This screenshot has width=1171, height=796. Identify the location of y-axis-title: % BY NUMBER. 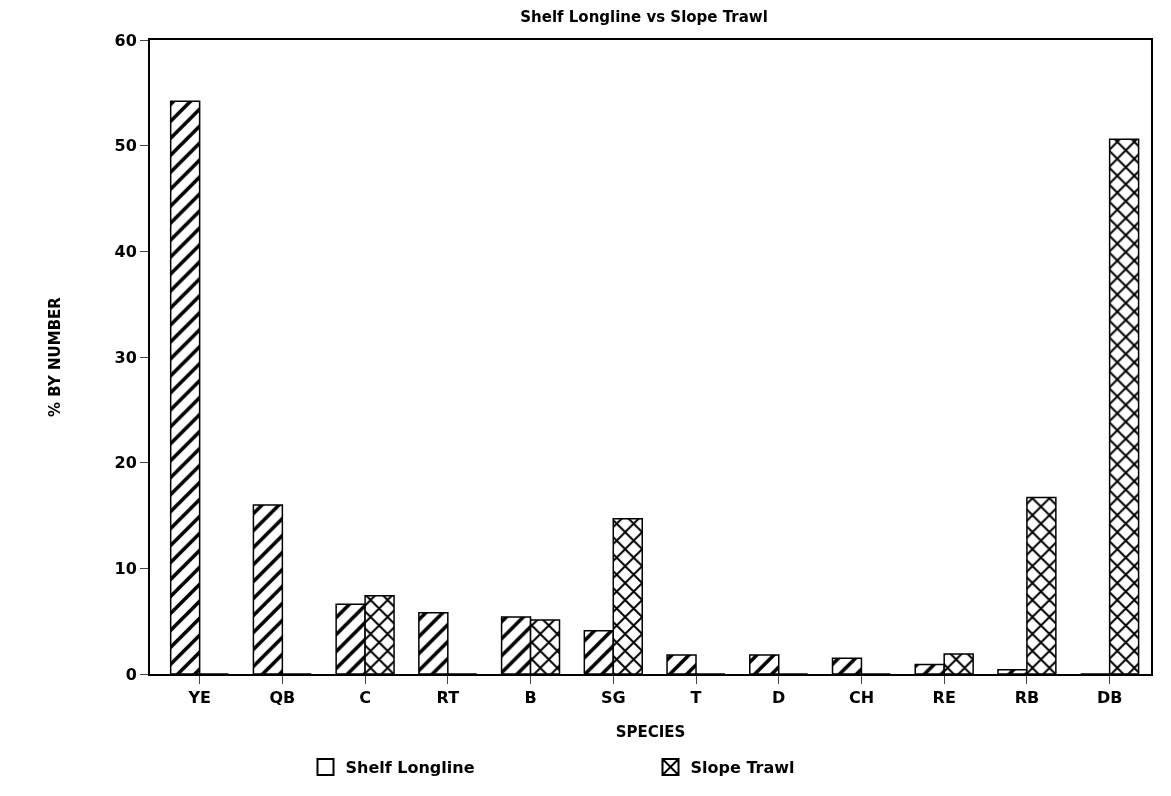
(55, 356).